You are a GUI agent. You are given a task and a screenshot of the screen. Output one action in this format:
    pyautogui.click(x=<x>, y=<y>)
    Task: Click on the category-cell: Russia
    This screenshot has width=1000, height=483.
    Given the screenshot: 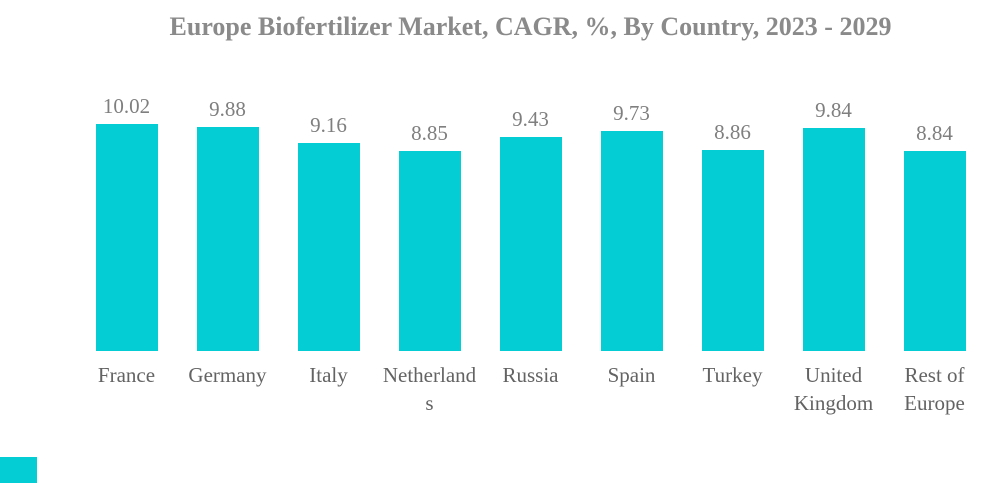 What is the action you would take?
    pyautogui.click(x=530, y=389)
    